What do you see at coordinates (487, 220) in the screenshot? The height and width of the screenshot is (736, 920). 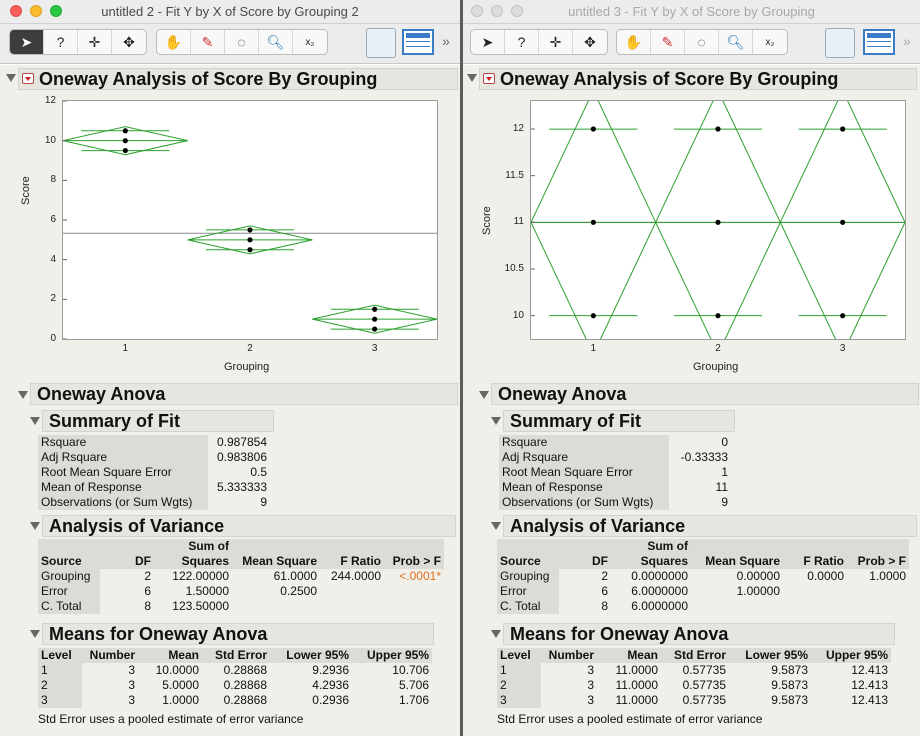 I see `y-axis-label: Score` at bounding box center [487, 220].